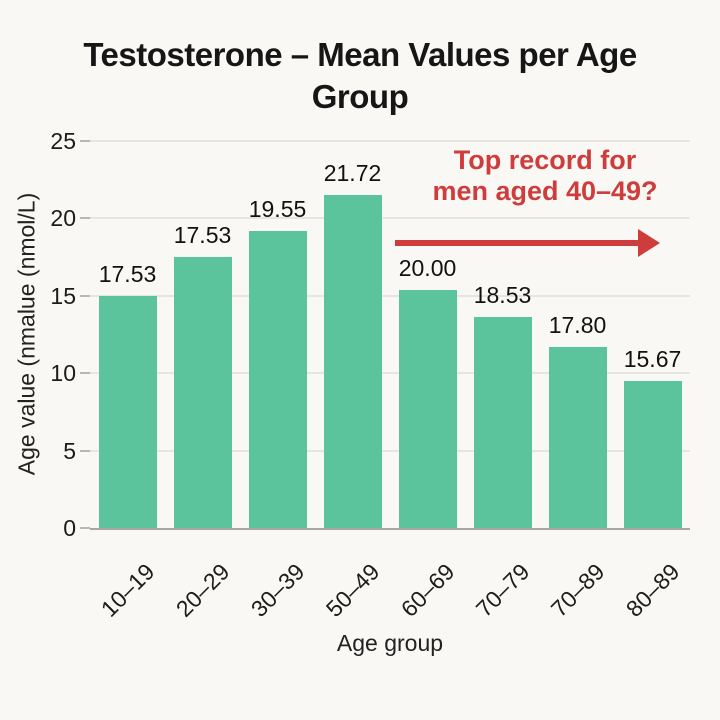 The image size is (720, 720). Describe the element at coordinates (277, 379) in the screenshot. I see `bar-30–39` at that location.